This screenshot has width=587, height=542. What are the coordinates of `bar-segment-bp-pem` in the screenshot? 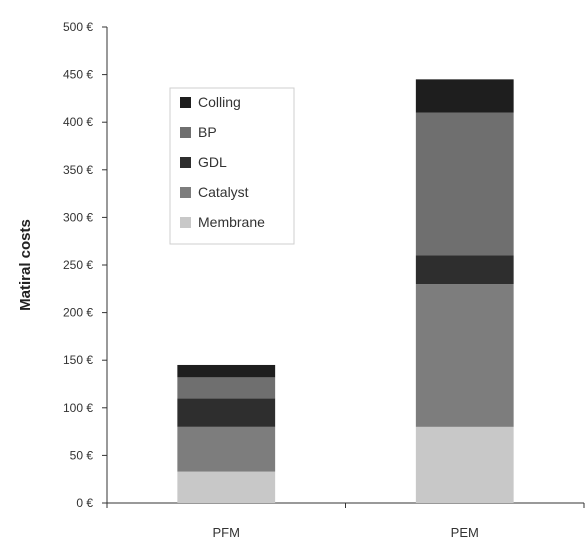 It's located at (464, 184).